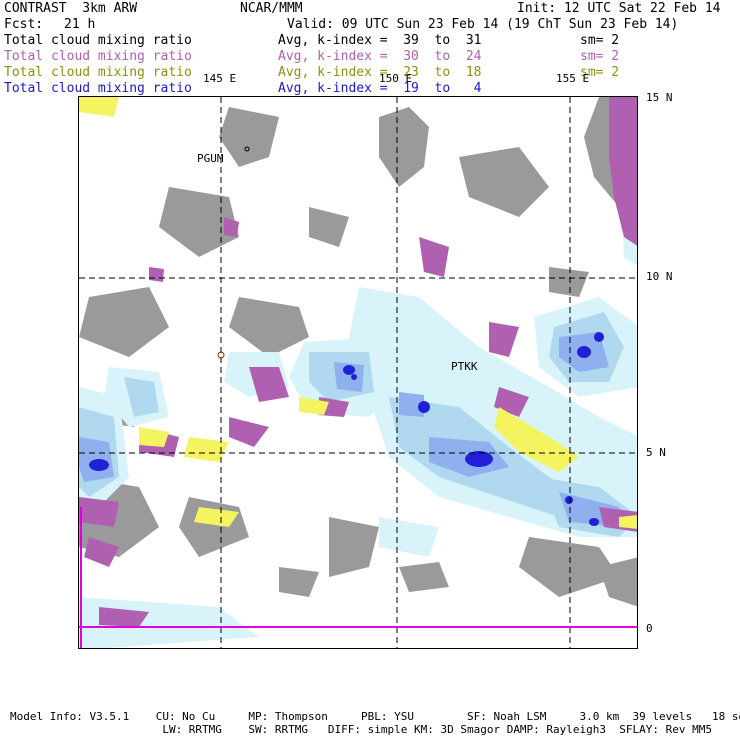  I want to click on lon-label-150: 150 E, so click(396, 78).